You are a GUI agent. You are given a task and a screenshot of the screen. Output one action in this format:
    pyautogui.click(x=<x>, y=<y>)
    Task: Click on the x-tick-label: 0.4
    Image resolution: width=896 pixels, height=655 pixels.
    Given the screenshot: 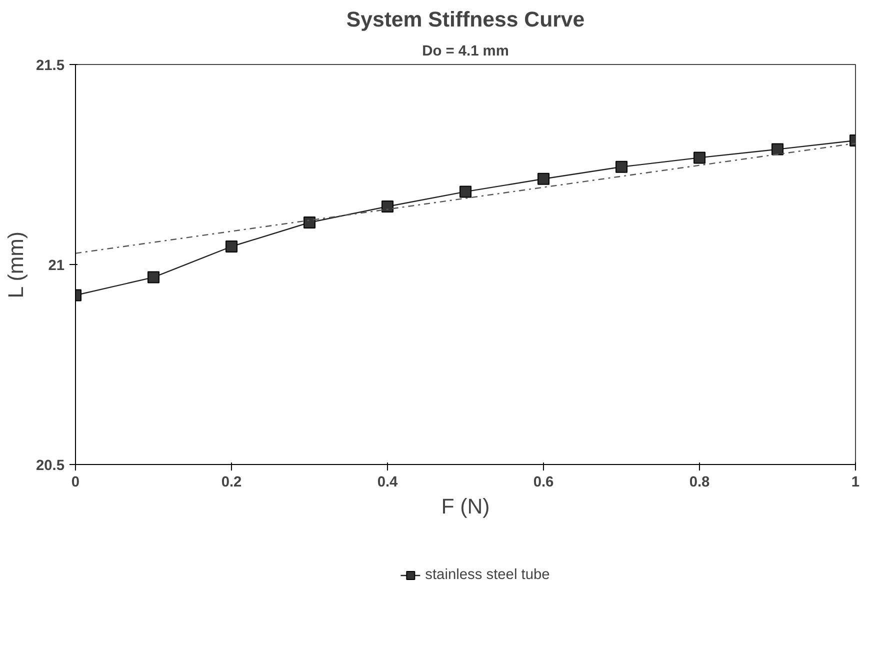 What is the action you would take?
    pyautogui.click(x=388, y=482)
    